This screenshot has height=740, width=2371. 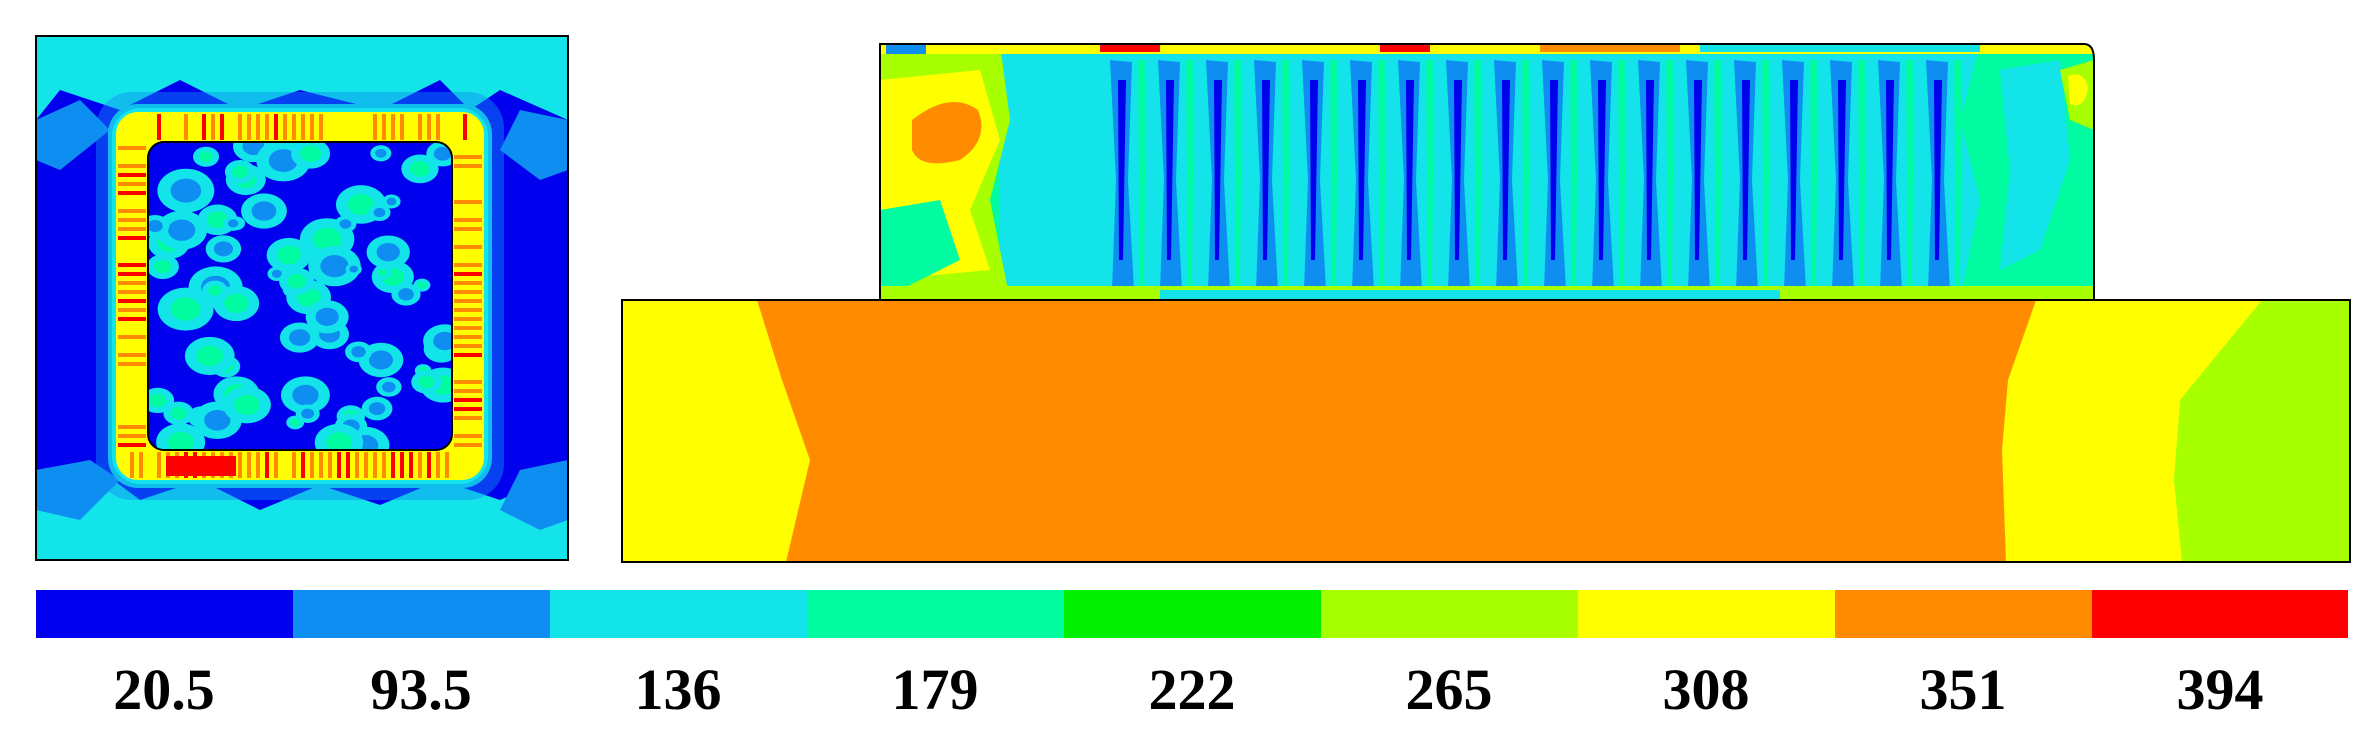 I want to click on legend-label: 20.5, so click(x=164, y=689).